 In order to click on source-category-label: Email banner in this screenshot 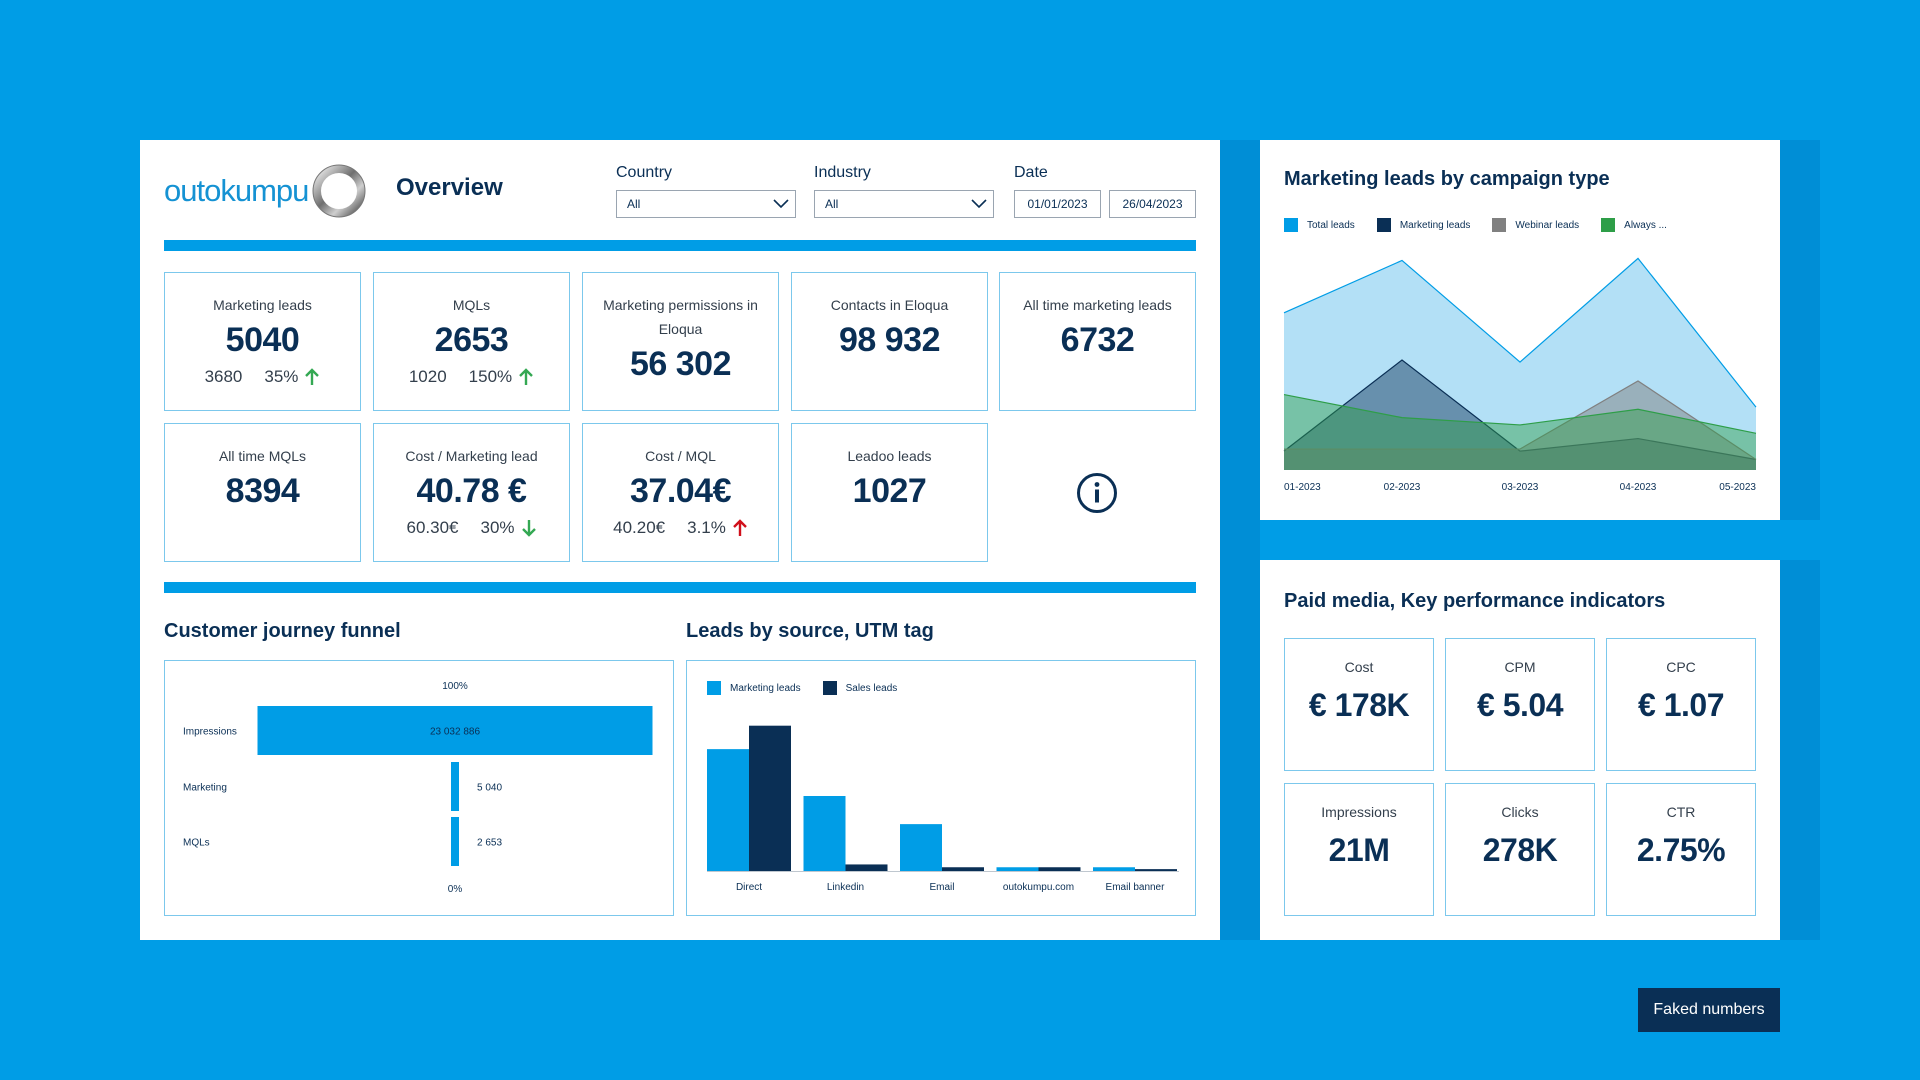, I will do `click(1136, 887)`.